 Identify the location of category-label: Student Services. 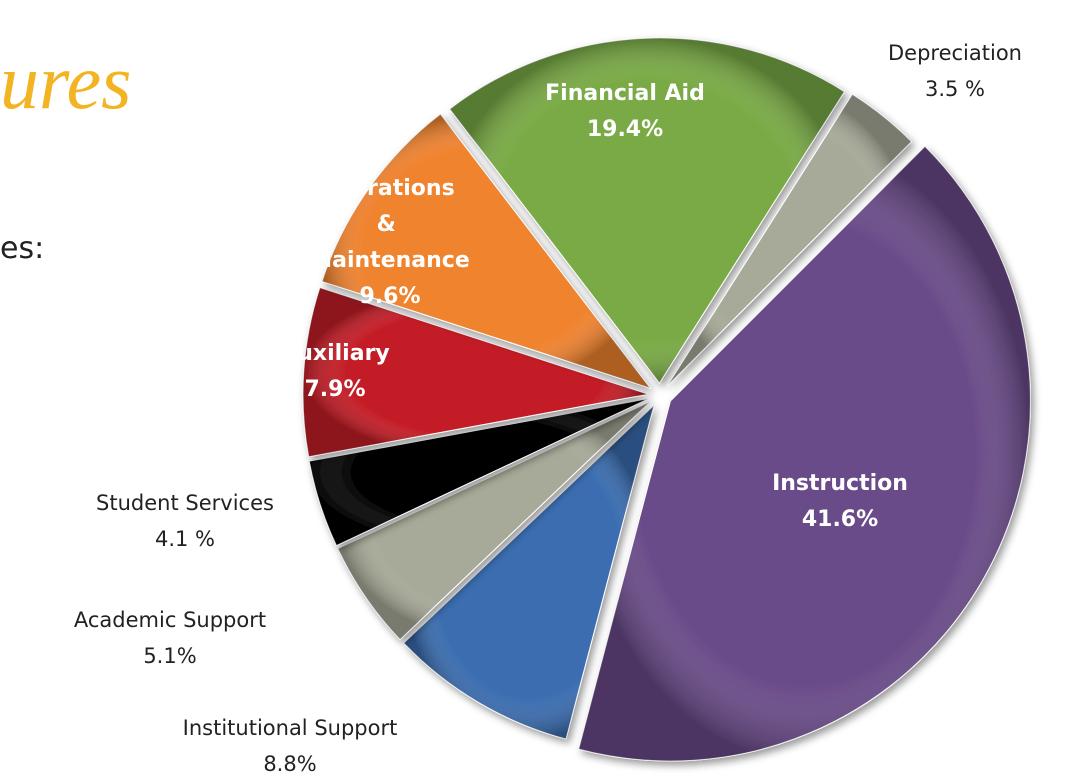
(185, 503).